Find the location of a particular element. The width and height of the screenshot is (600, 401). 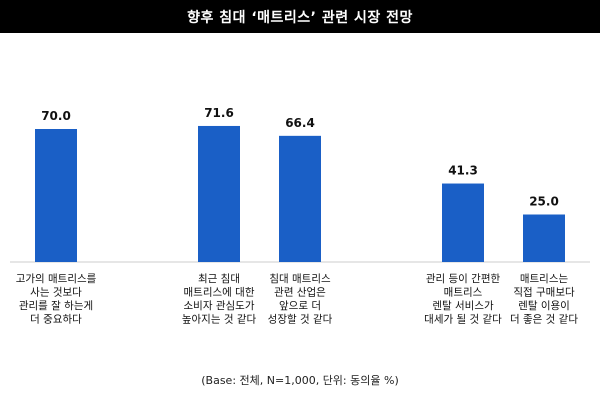

category-label-5-line-2: 직접 구매보다 is located at coordinates (544, 293).